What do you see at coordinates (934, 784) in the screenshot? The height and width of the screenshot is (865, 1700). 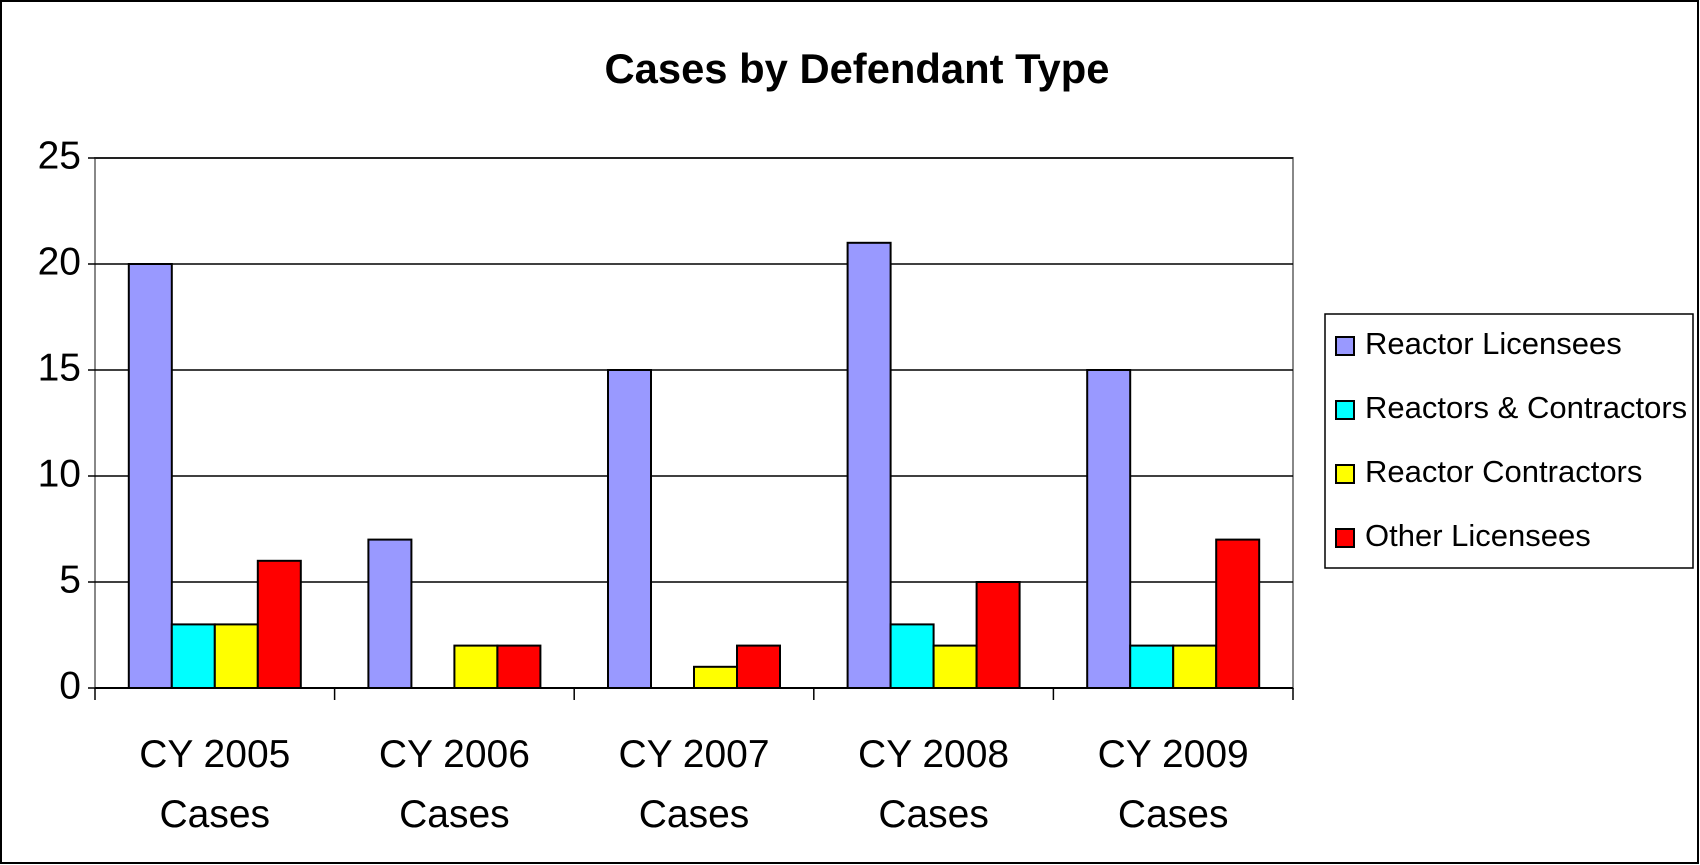 I see `x-tick-label: CY 2008 Cases` at bounding box center [934, 784].